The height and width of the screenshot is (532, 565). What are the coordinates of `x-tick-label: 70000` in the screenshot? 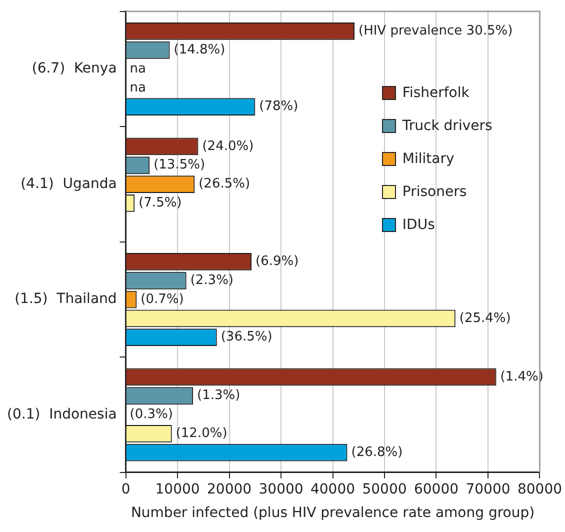 It's located at (488, 489).